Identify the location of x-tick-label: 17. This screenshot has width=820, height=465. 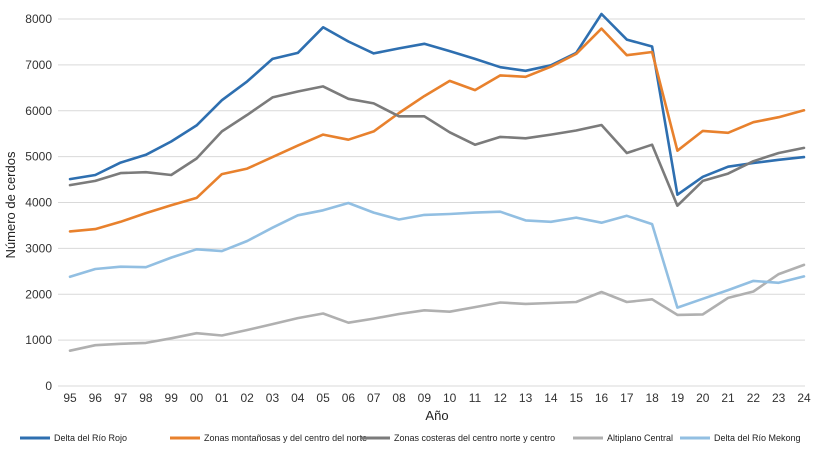
(627, 398).